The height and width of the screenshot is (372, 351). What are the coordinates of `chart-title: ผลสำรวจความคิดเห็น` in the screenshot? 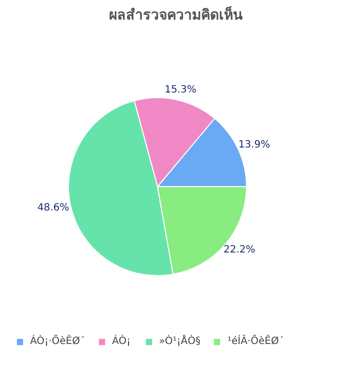 It's located at (176, 15).